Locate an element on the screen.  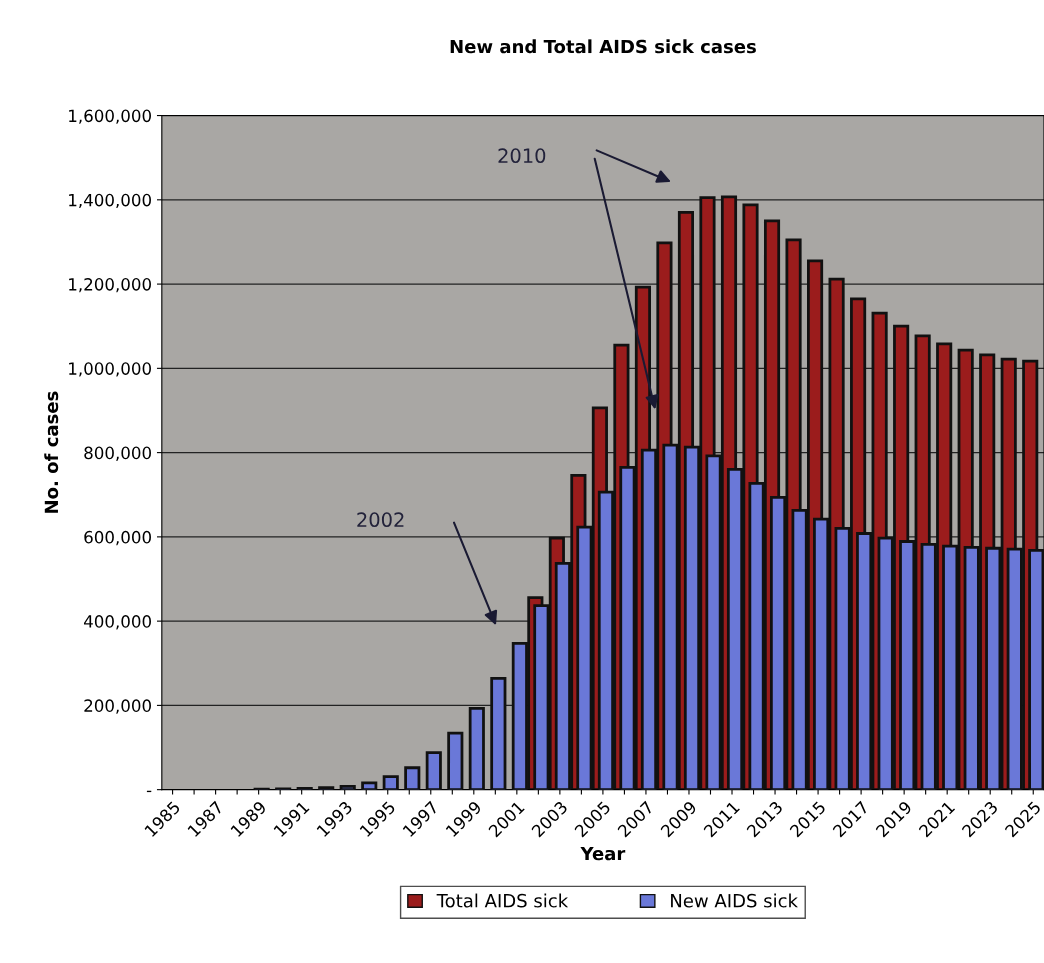
y-tick-label: 1,600,000 is located at coordinates (110, 116).